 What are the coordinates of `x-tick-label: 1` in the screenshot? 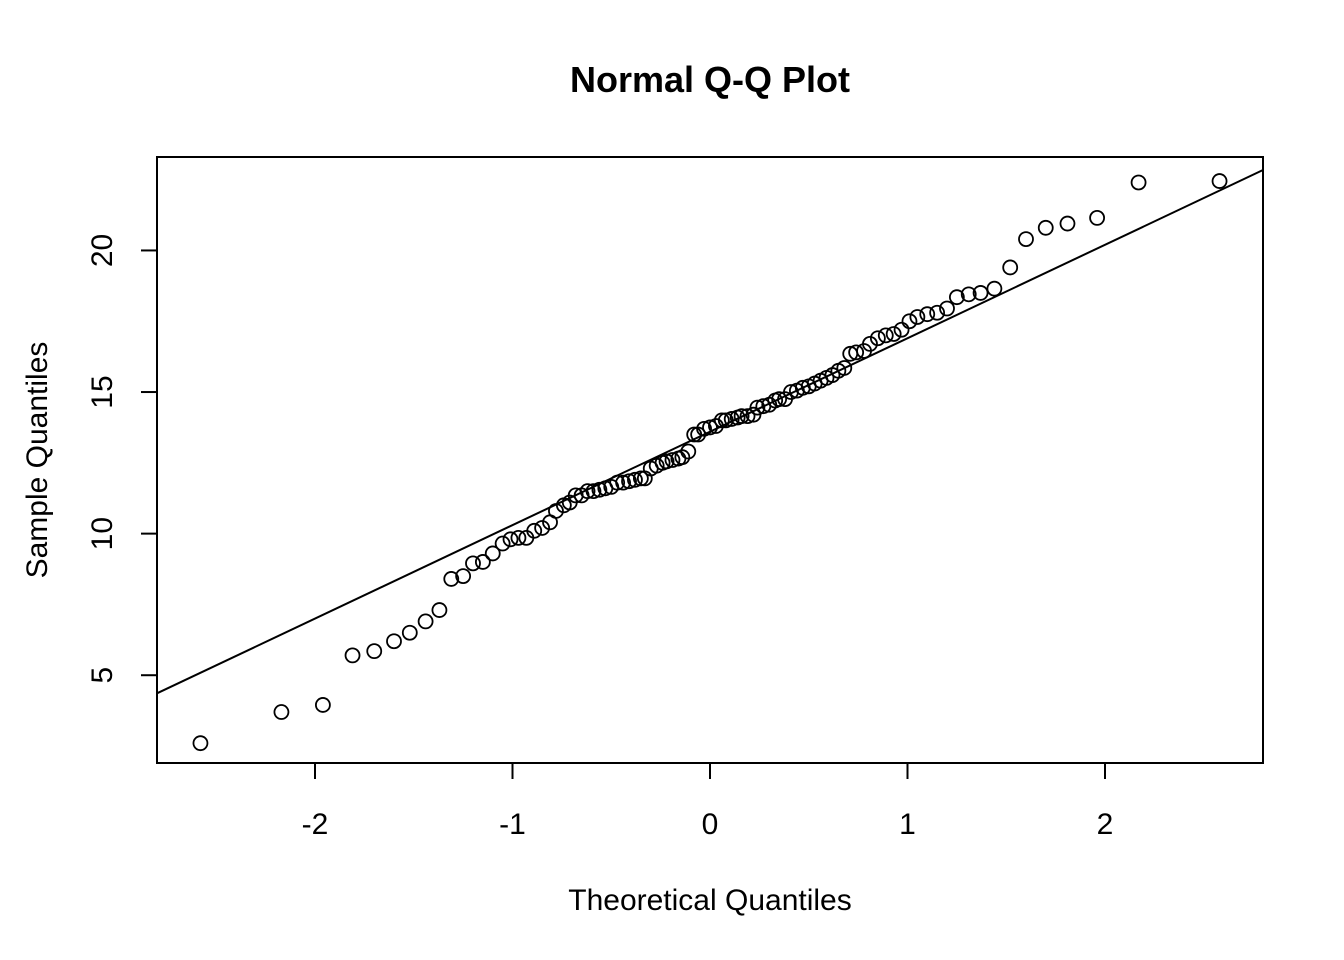 It's located at (907, 824).